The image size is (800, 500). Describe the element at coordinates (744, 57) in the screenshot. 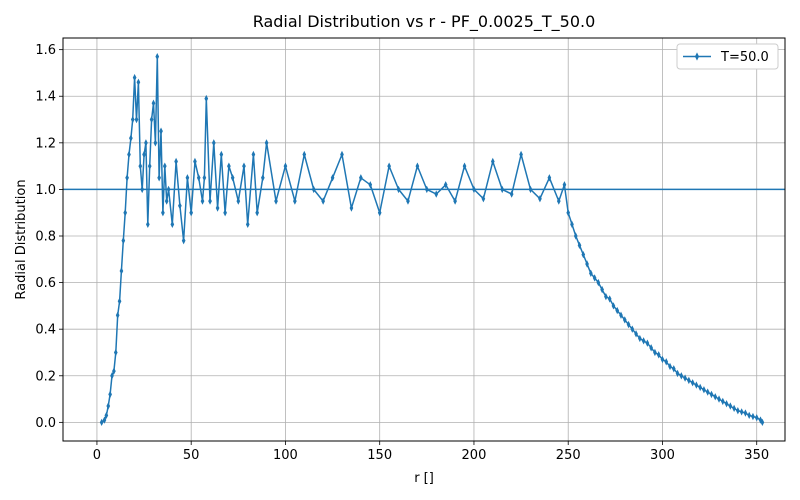

I see `legend-entry-label: T=50.0` at that location.